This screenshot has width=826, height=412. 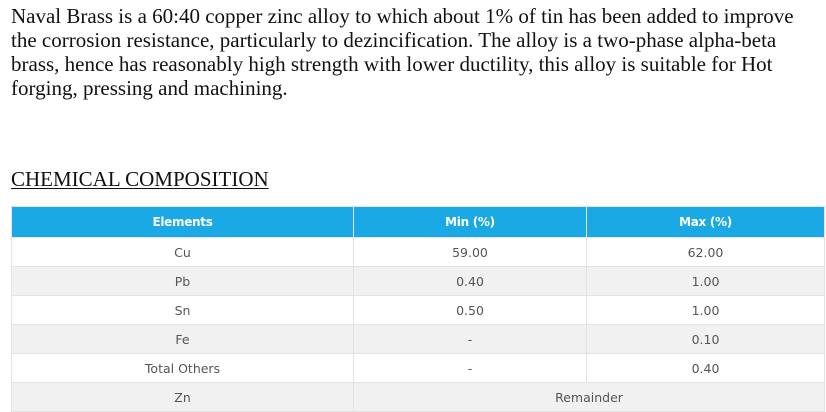 I want to click on table-row: Total Others - 0.40, so click(x=418, y=368).